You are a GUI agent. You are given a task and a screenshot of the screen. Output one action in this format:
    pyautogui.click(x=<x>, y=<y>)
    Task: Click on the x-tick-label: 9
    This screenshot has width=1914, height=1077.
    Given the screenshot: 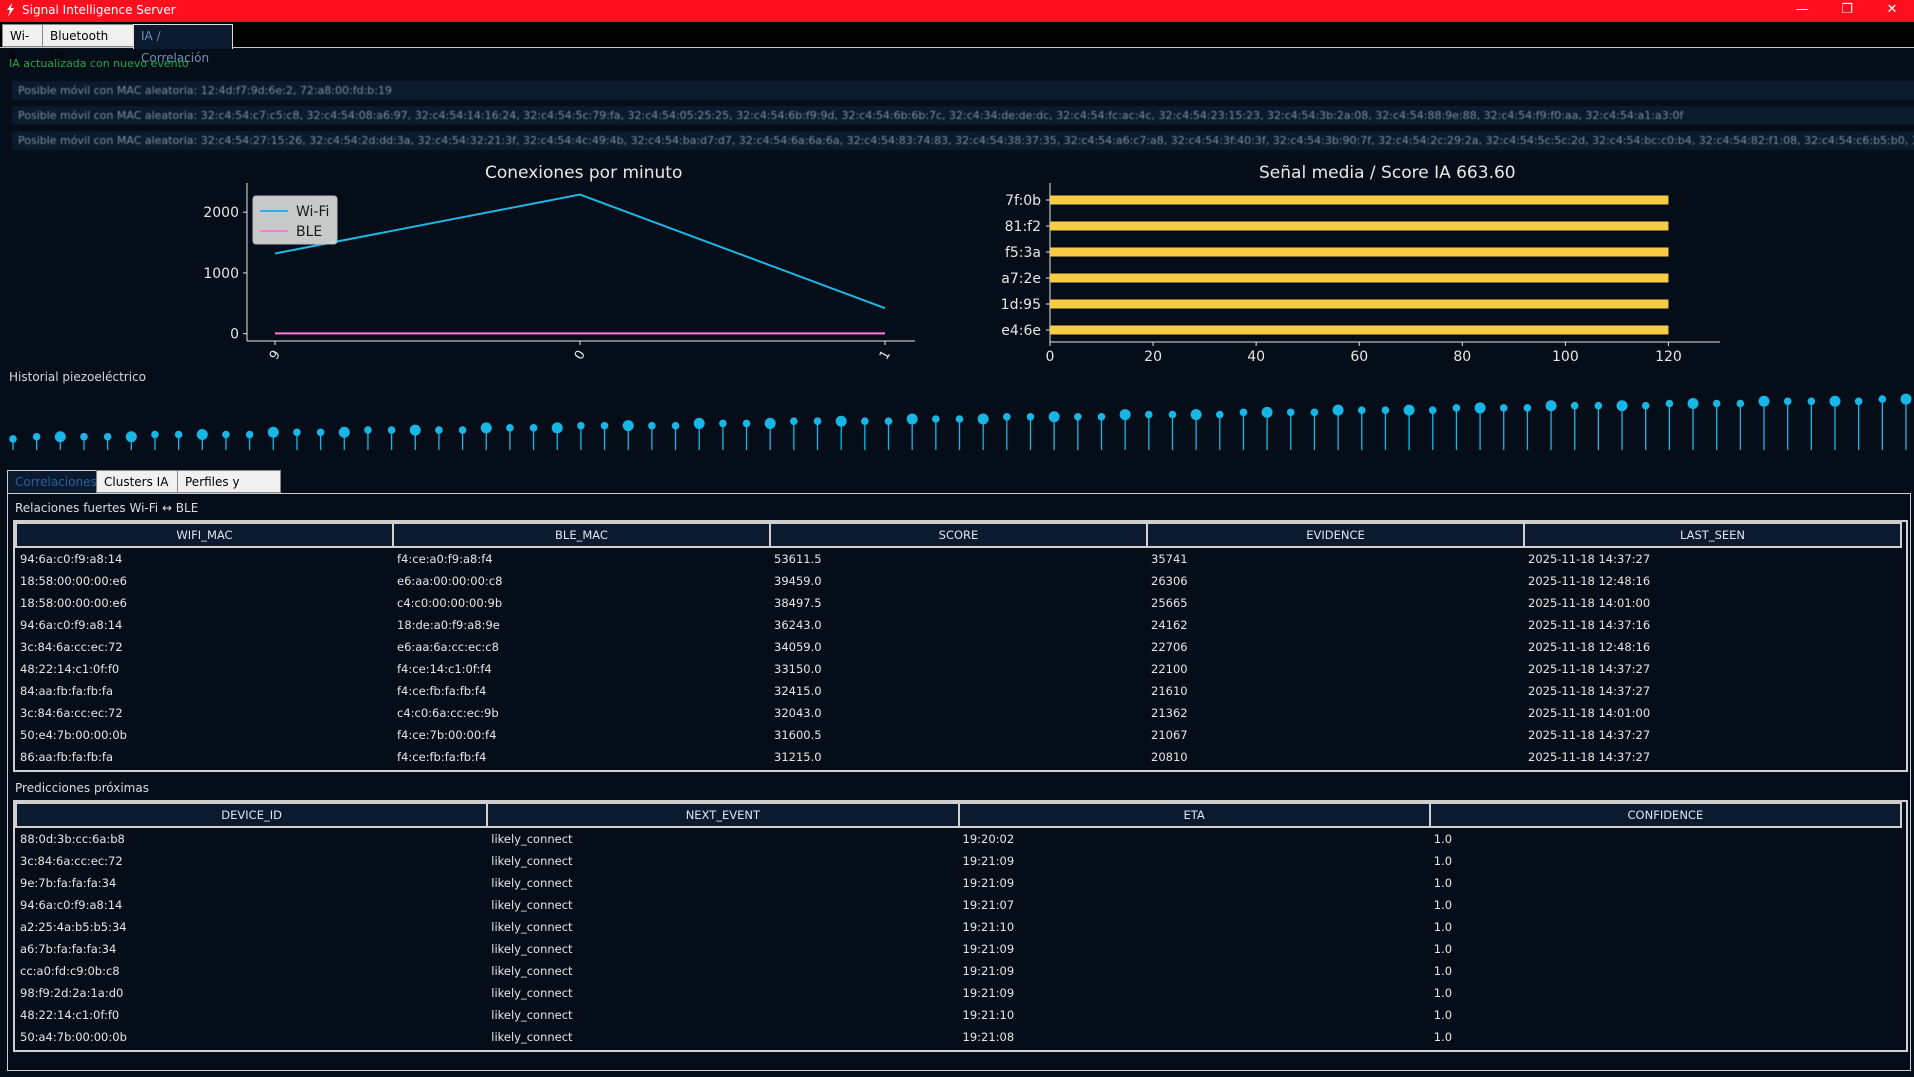 What is the action you would take?
    pyautogui.click(x=275, y=355)
    